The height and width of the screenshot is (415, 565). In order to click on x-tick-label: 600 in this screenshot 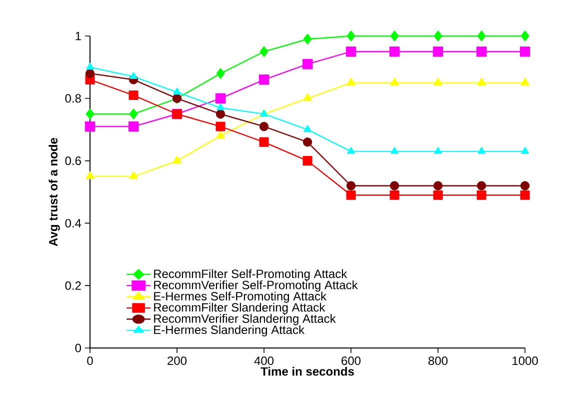, I will do `click(351, 361)`.